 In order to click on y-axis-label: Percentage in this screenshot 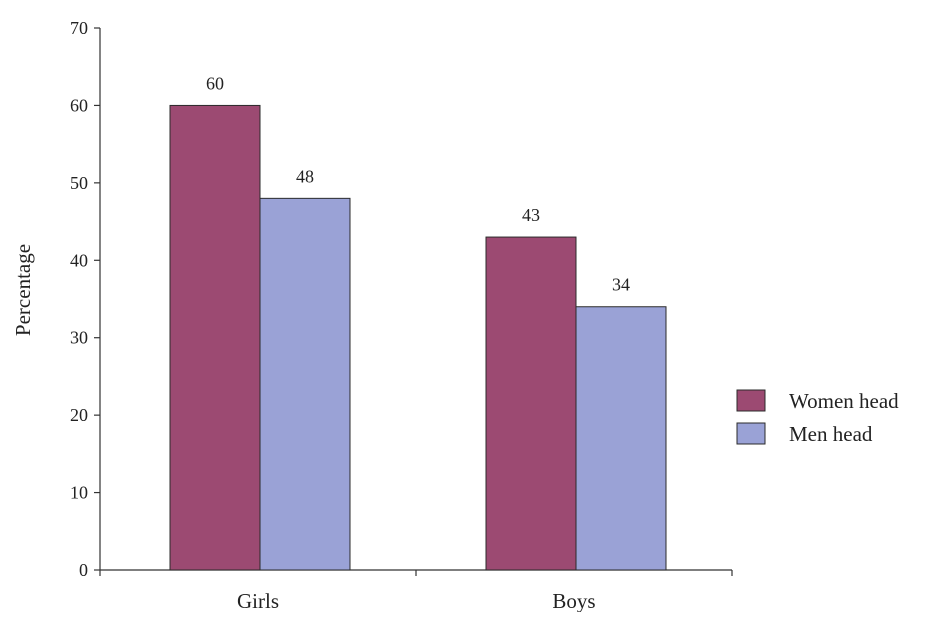, I will do `click(23, 290)`.